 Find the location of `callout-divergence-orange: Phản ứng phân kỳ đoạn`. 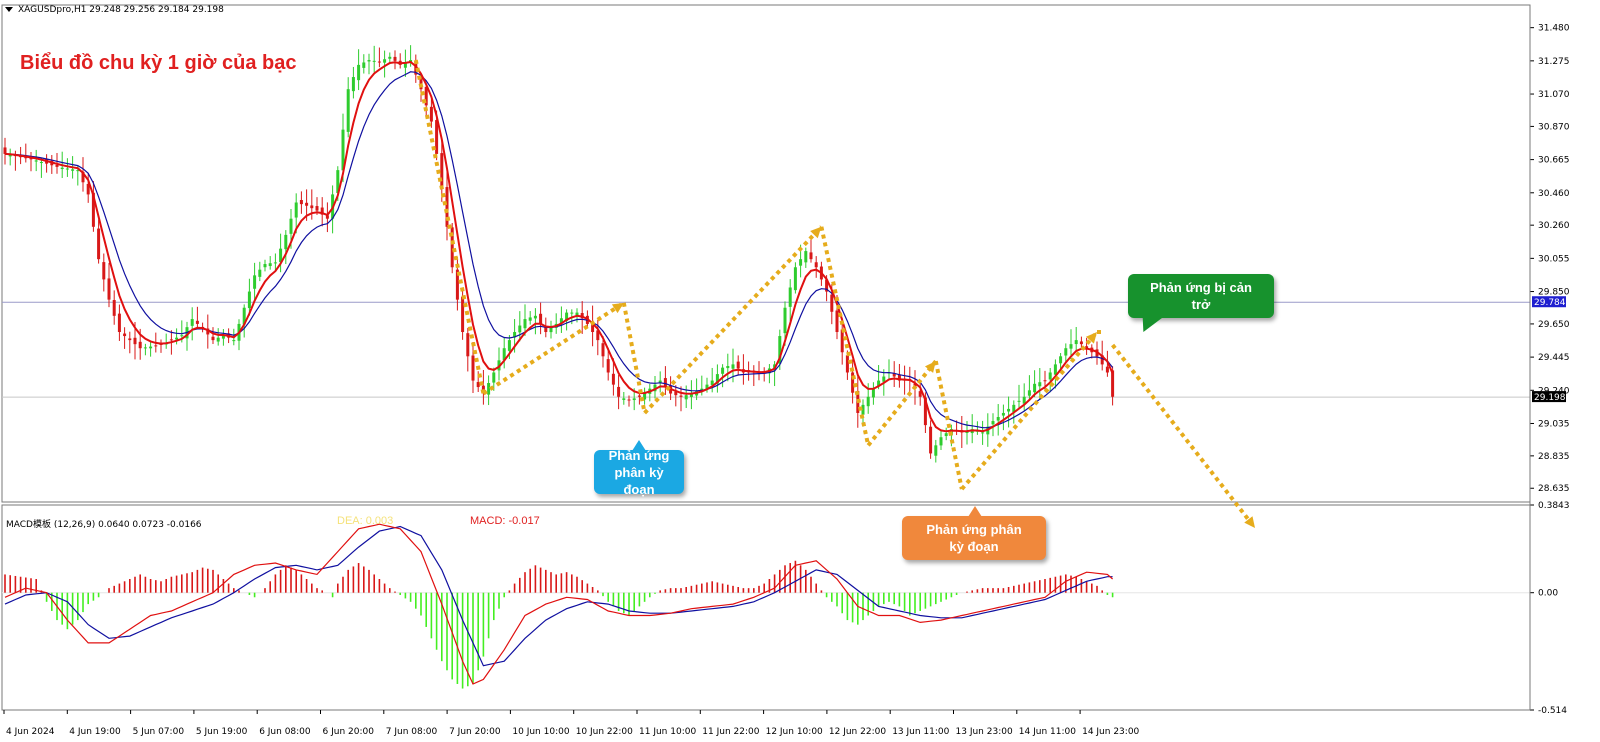

callout-divergence-orange: Phản ứng phân kỳ đoạn is located at coordinates (974, 538).